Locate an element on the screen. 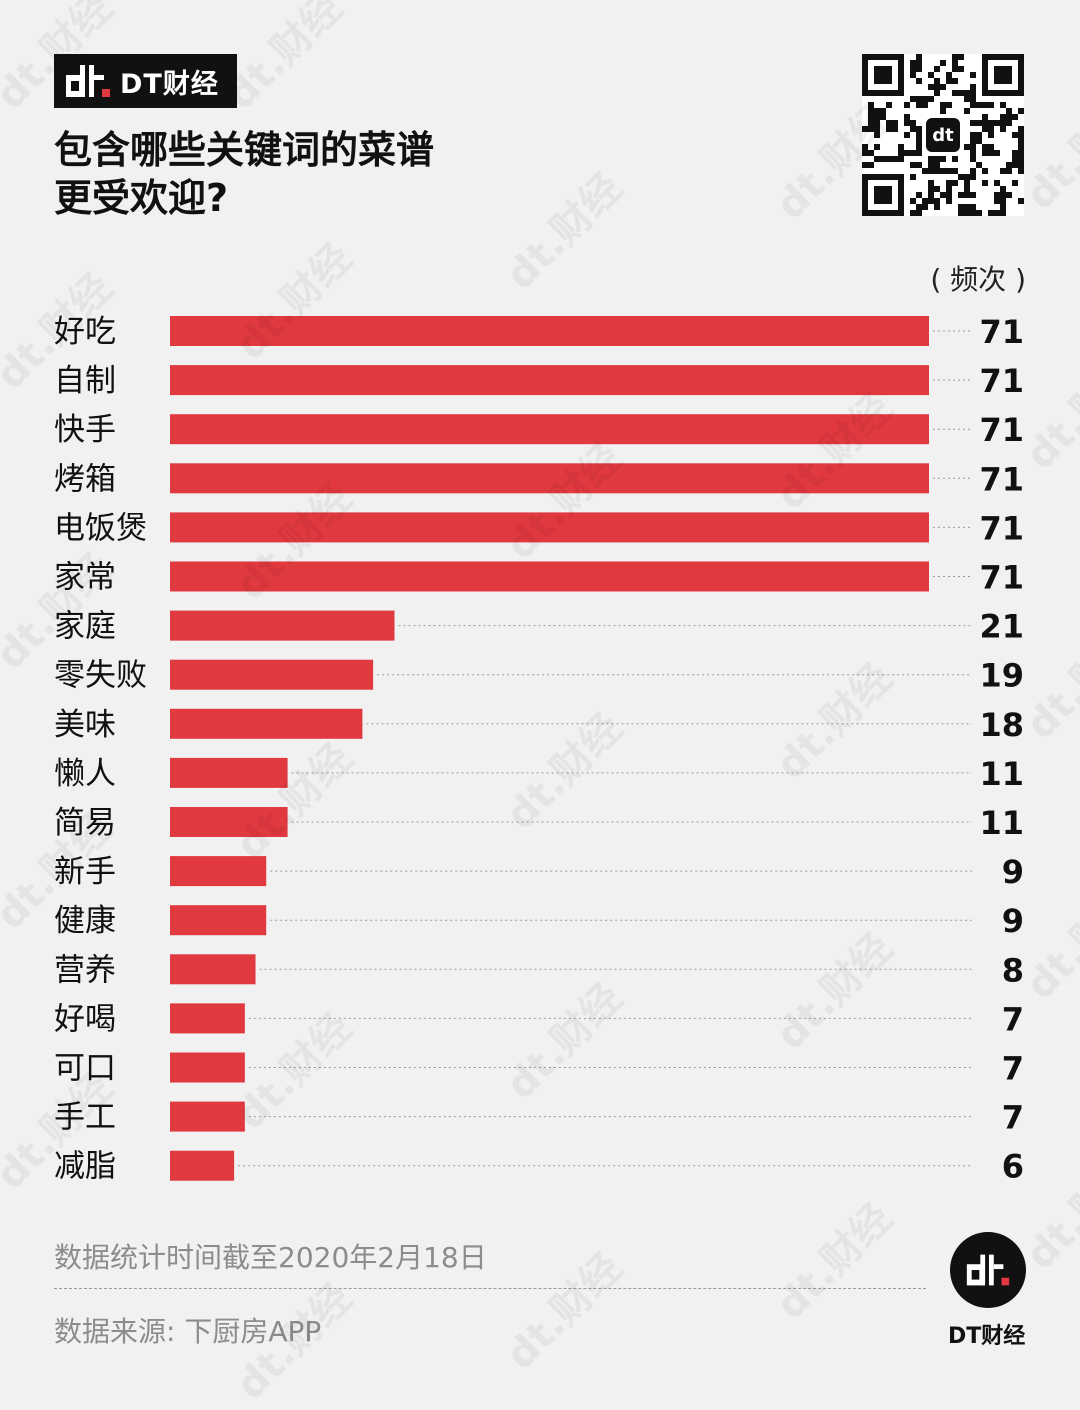 Image resolution: width=1080 pixels, height=1410 pixels. category-label: 家庭 is located at coordinates (85, 627).